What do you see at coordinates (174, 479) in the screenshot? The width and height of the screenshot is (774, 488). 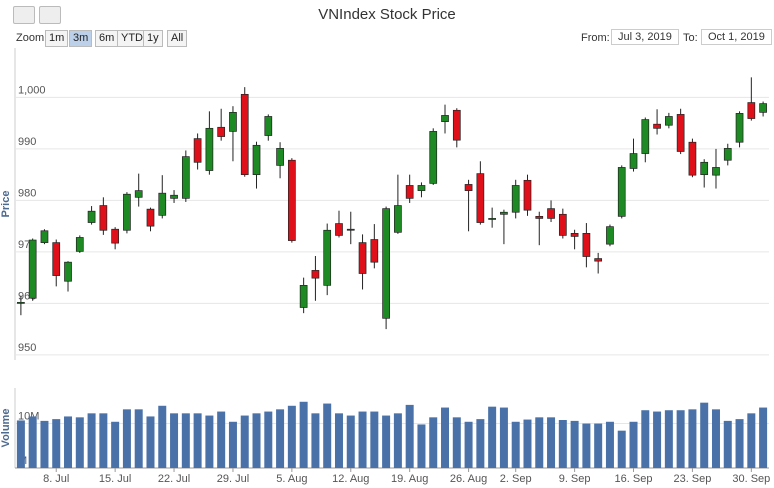 I see `x-tick-label: 22. Jul` at bounding box center [174, 479].